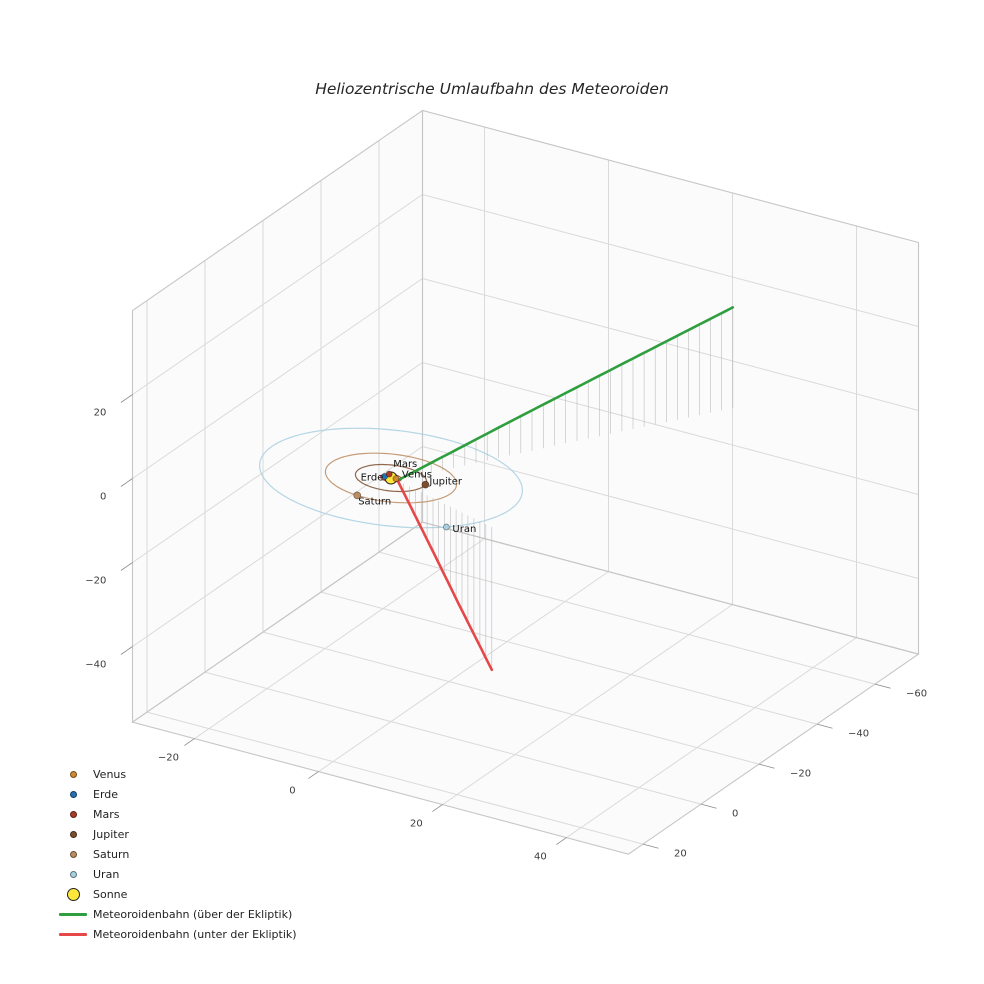 The height and width of the screenshot is (984, 984). What do you see at coordinates (168, 758) in the screenshot?
I see `x-tick-label: −20` at bounding box center [168, 758].